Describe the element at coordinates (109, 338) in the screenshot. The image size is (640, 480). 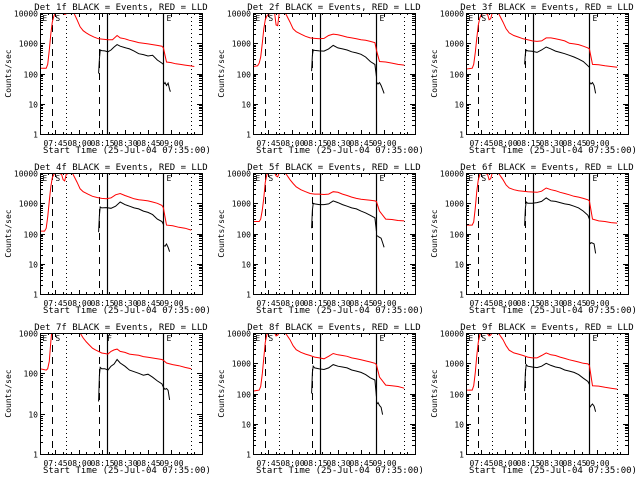
I see `event-marker-f: F` at that location.